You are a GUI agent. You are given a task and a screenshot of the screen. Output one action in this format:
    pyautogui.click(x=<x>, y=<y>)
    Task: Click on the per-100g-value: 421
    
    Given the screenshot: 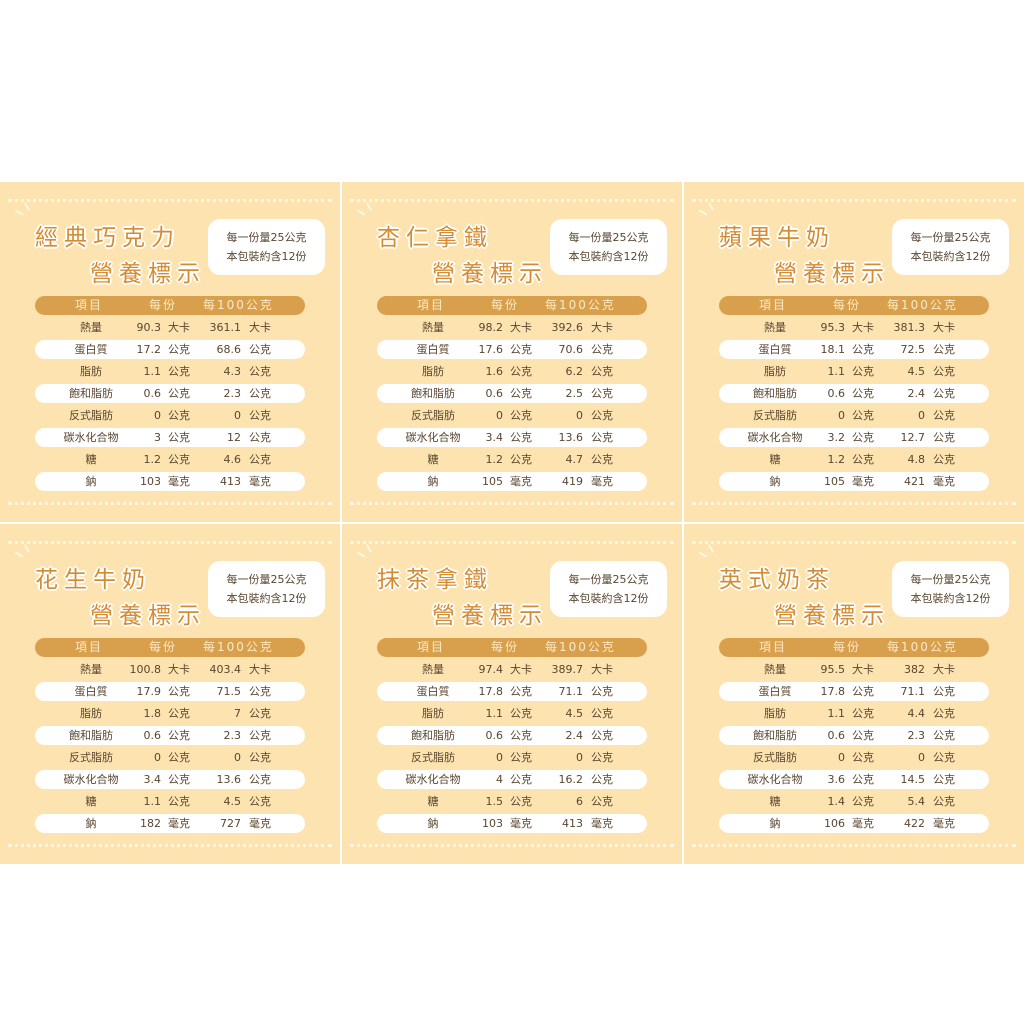 What is the action you would take?
    pyautogui.click(x=914, y=481)
    